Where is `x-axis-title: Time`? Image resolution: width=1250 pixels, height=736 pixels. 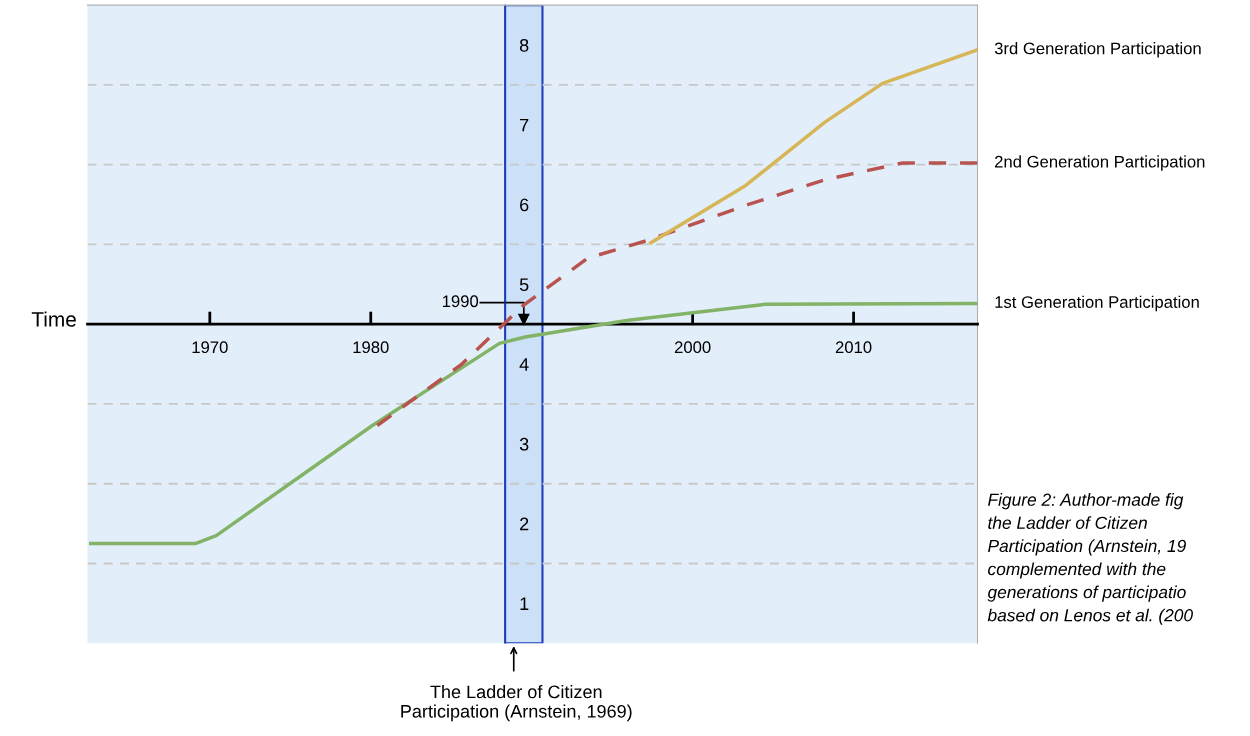 x-axis-title: Time is located at coordinates (53, 319).